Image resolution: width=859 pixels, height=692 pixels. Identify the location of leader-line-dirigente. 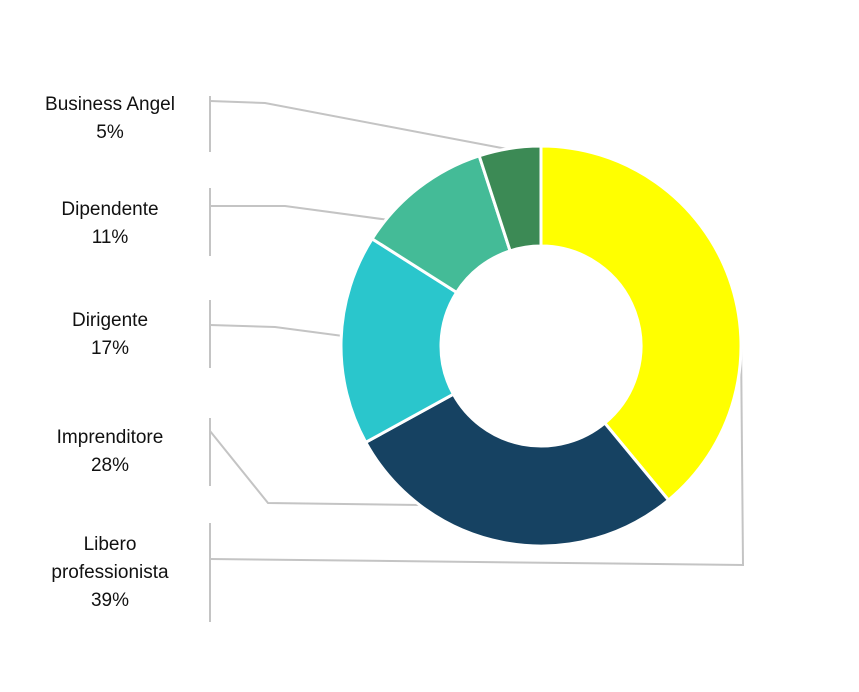
(276, 330).